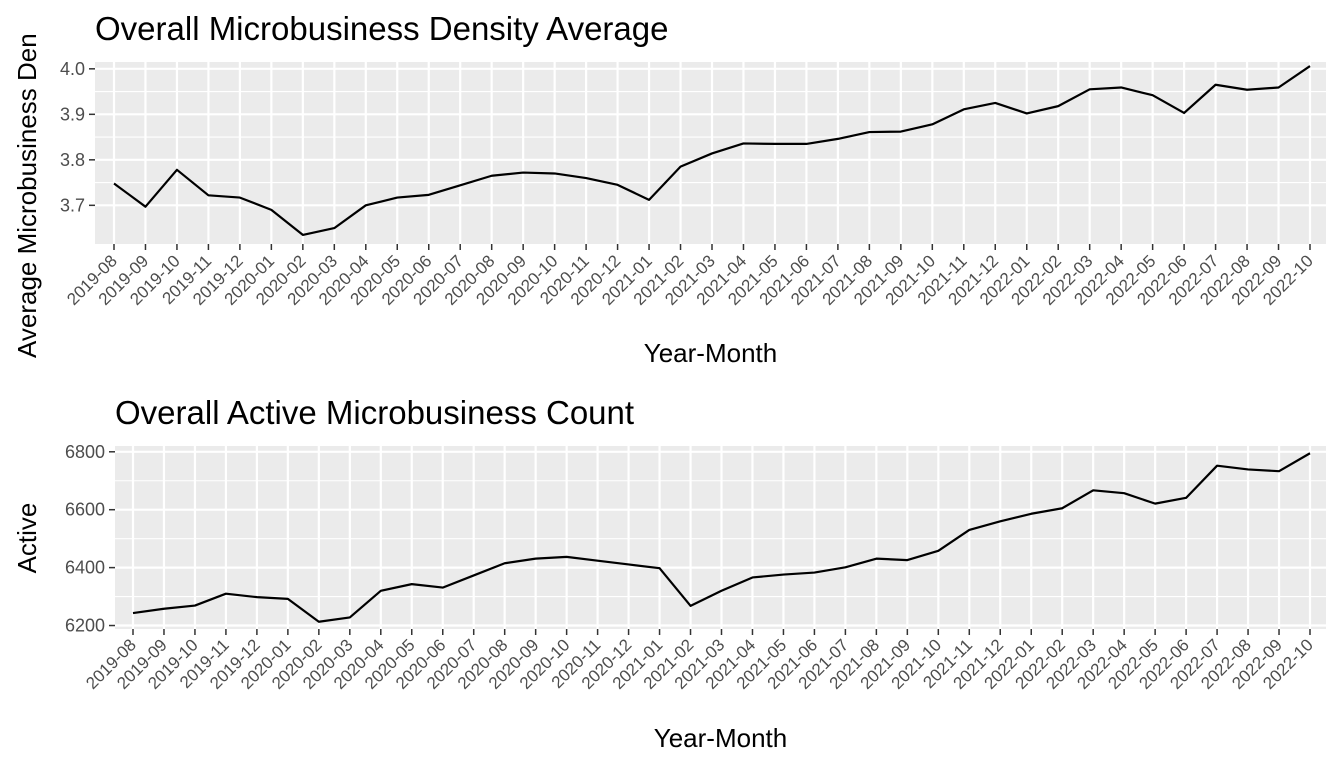  What do you see at coordinates (85, 568) in the screenshot?
I see `y-tick-label: 6400` at bounding box center [85, 568].